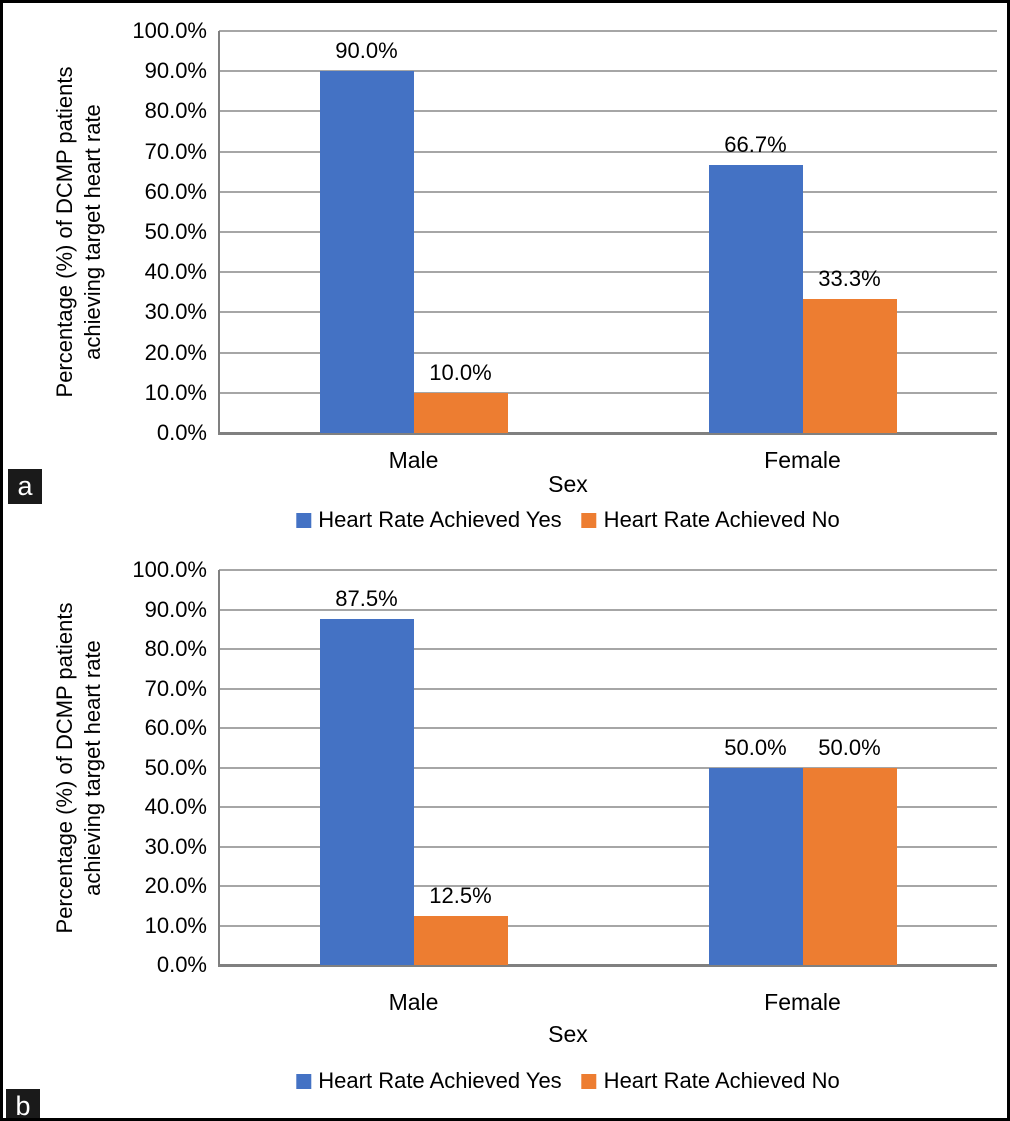 Image resolution: width=1010 pixels, height=1121 pixels. What do you see at coordinates (849, 279) in the screenshot?
I see `data-label: 33.3%` at bounding box center [849, 279].